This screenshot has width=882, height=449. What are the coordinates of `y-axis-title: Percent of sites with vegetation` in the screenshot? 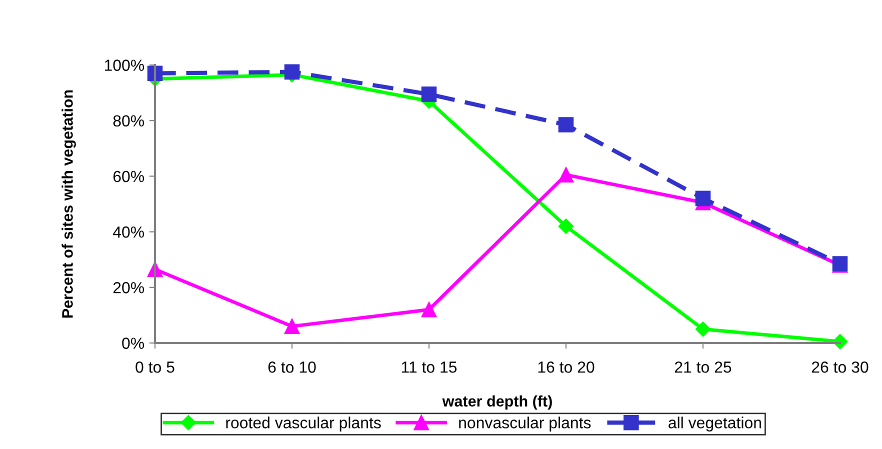 It's located at (69, 204).